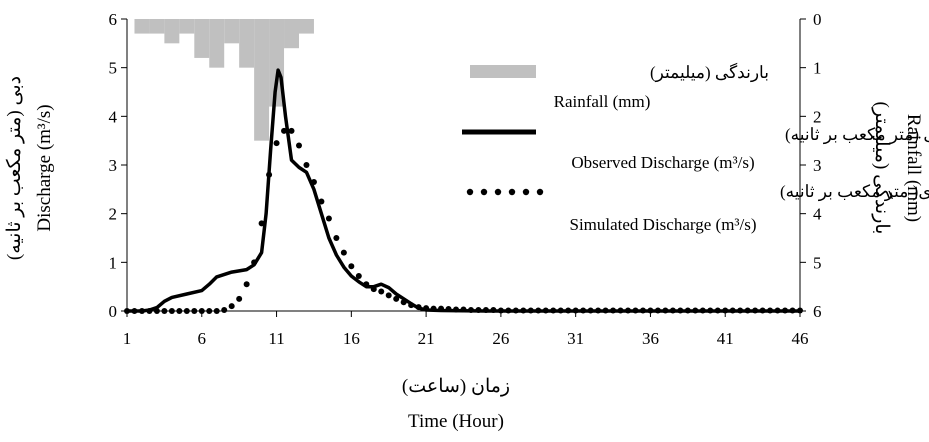 Image resolution: width=929 pixels, height=442 pixels. What do you see at coordinates (113, 311) in the screenshot?
I see `y-left-tick-label: 0` at bounding box center [113, 311].